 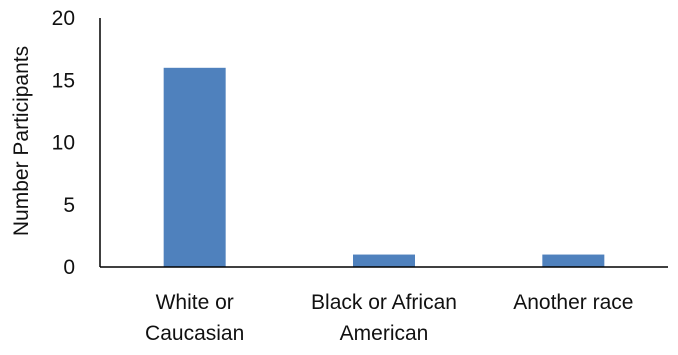 What do you see at coordinates (21, 141) in the screenshot?
I see `y-axis-title: Number Participants` at bounding box center [21, 141].